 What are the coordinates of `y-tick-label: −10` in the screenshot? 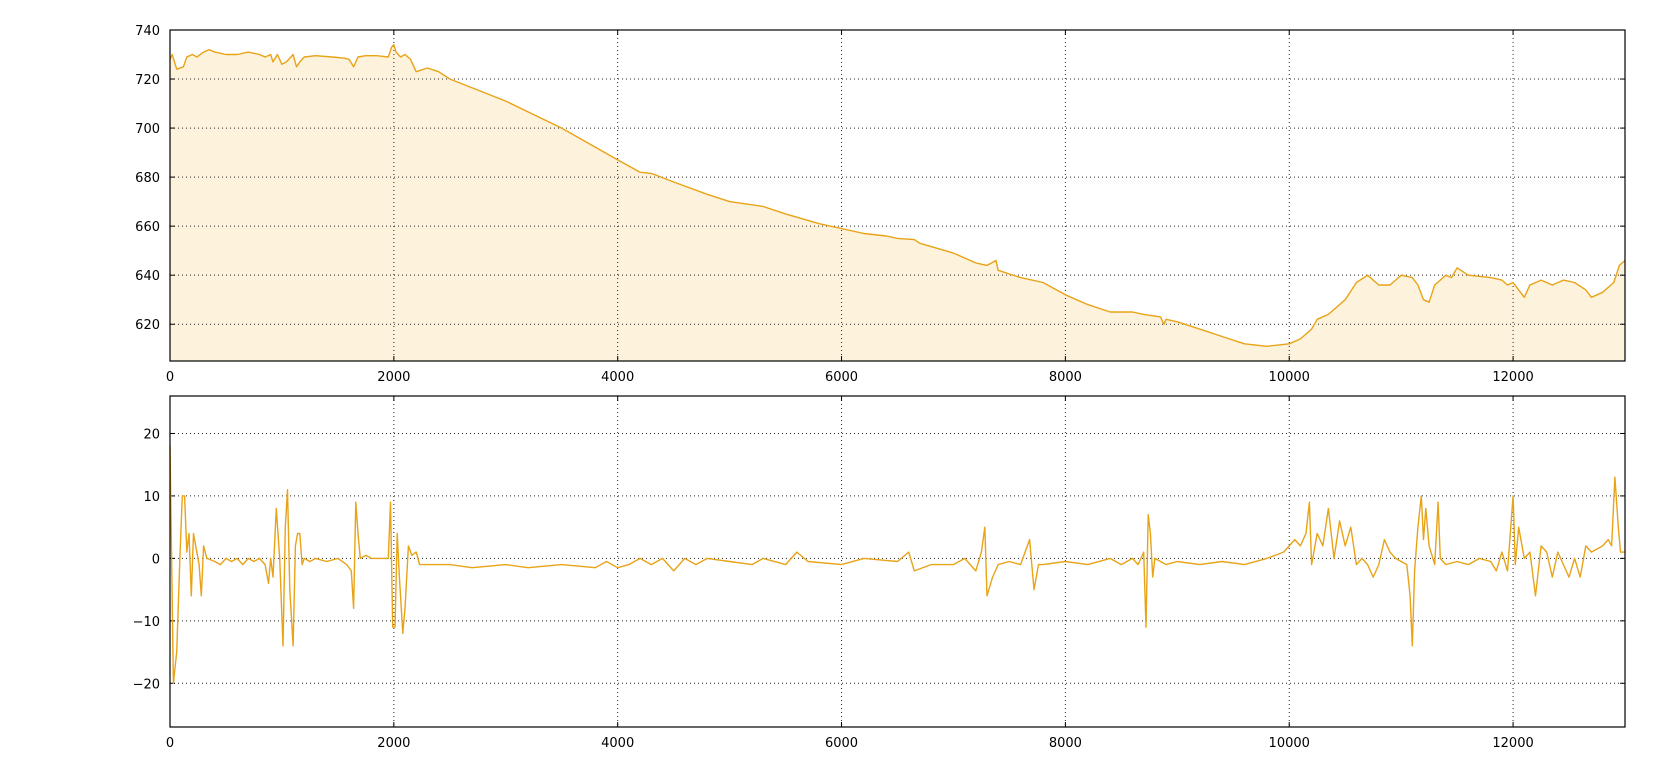 It's located at (146, 622).